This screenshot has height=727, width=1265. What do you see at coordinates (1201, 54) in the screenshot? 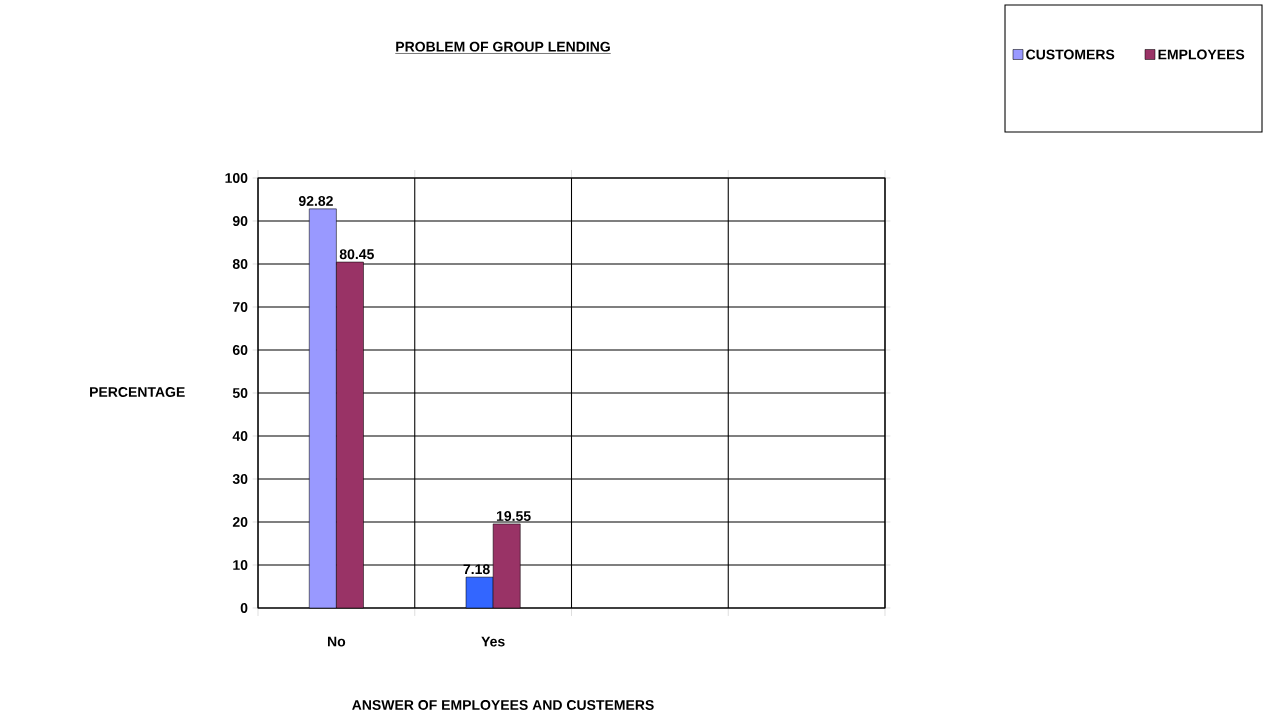
I see `legend-label: EMPLOYEES` at bounding box center [1201, 54].